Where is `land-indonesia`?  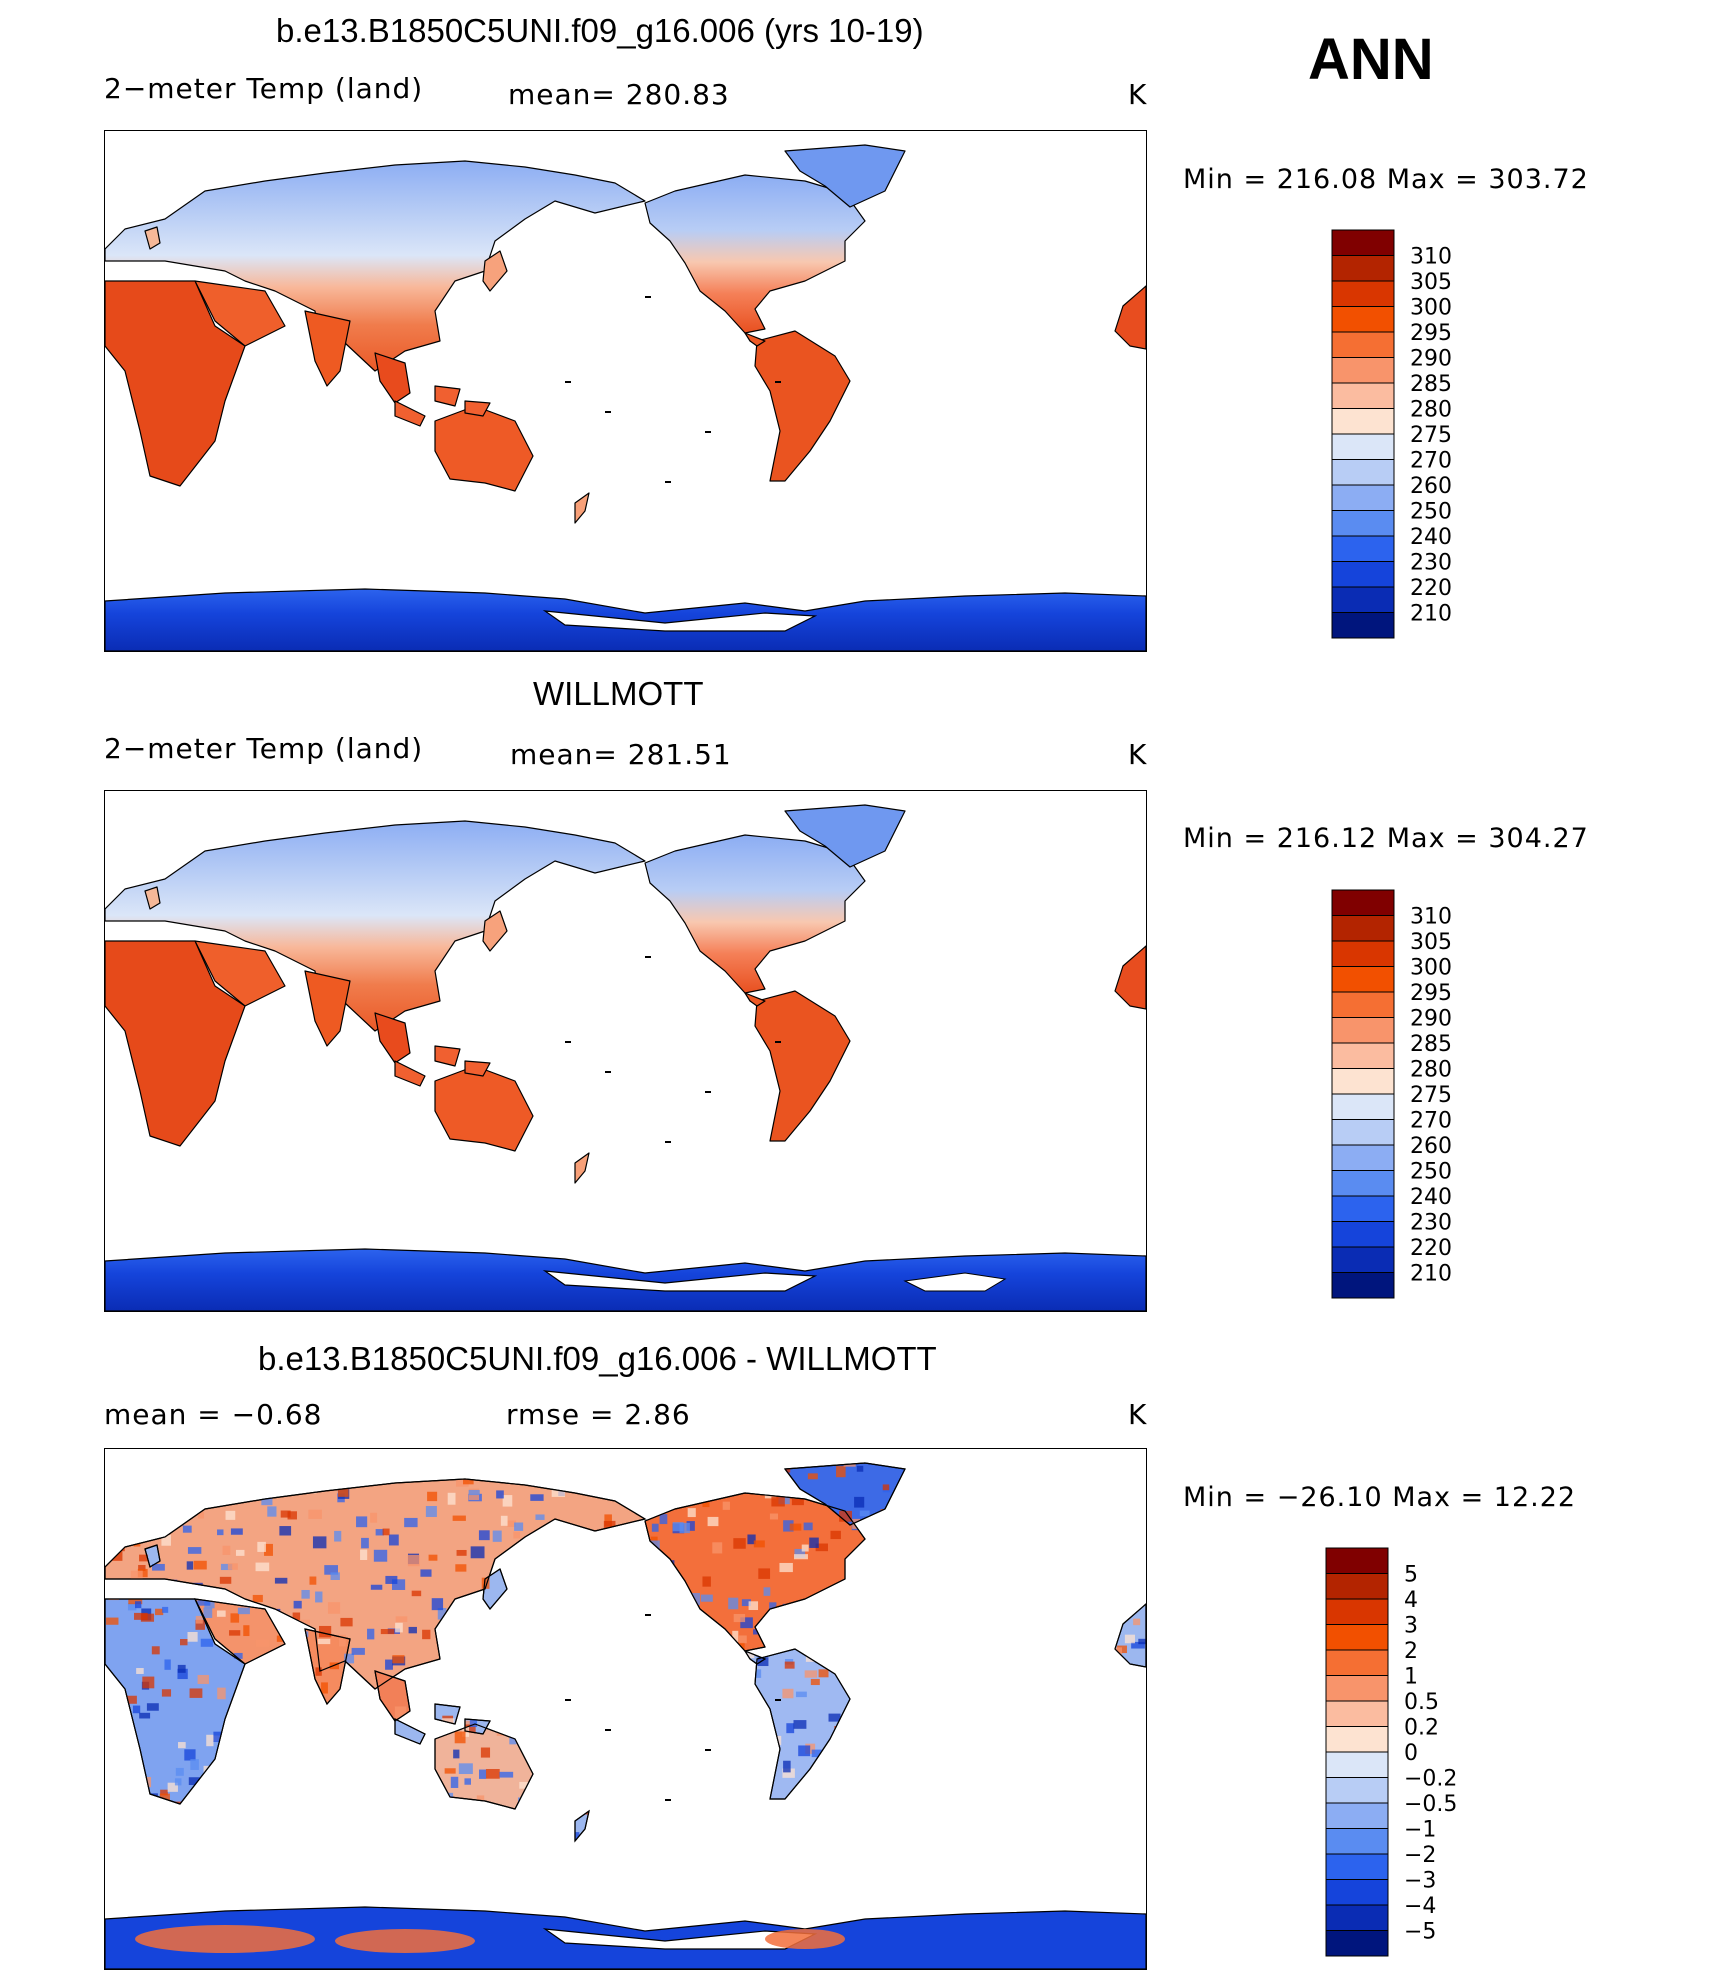 land-indonesia is located at coordinates (442, 406).